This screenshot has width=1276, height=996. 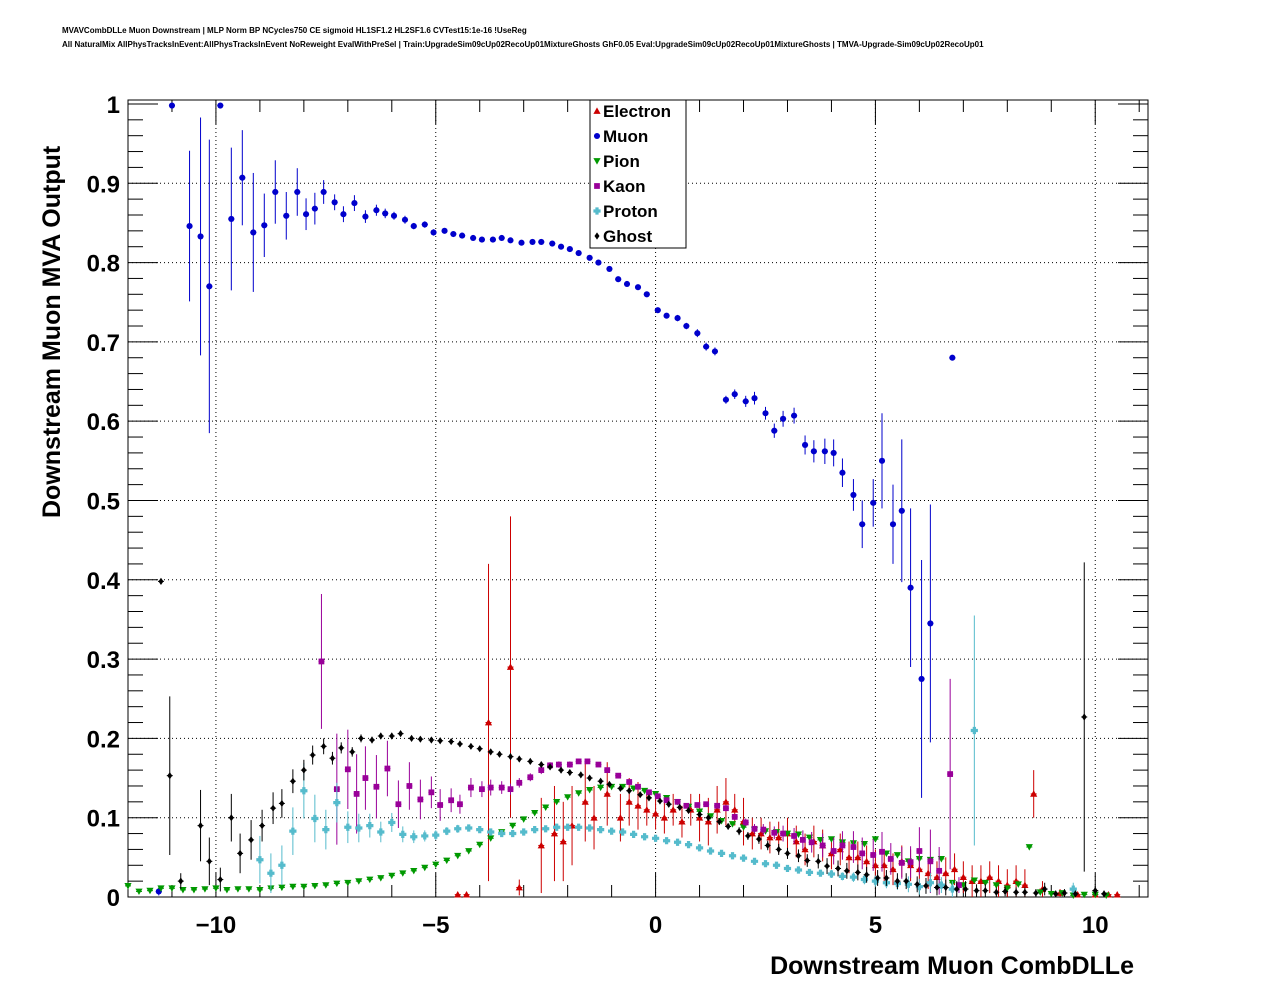 I want to click on y-tick-label: 0.4, so click(x=104, y=581).